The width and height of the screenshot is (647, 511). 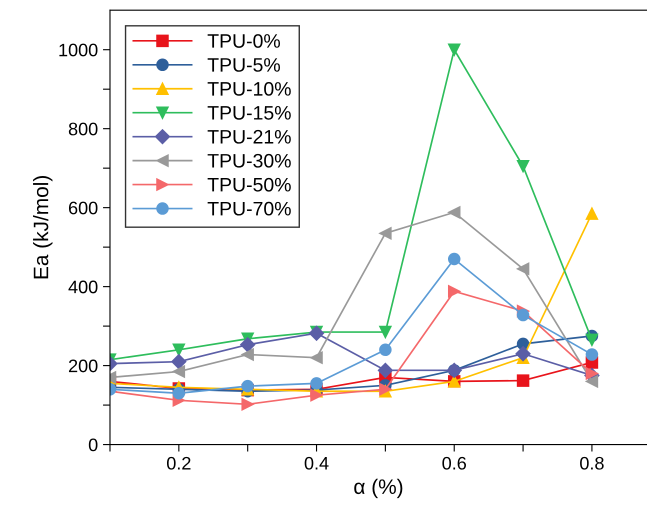 What do you see at coordinates (454, 463) in the screenshot?
I see `x-tick-label: 0.6` at bounding box center [454, 463].